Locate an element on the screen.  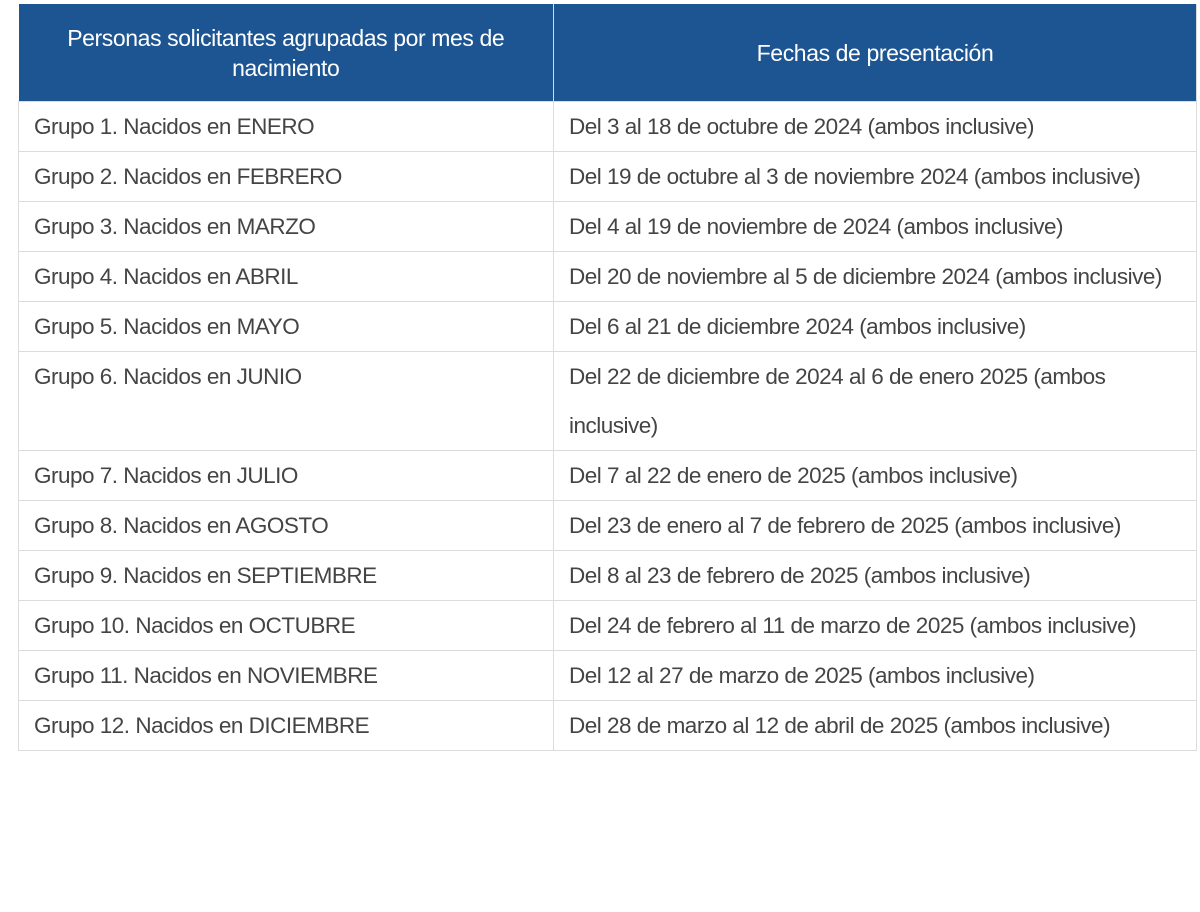
group-cell: Grupo 8. Nacidos en AGOSTO is located at coordinates (286, 525).